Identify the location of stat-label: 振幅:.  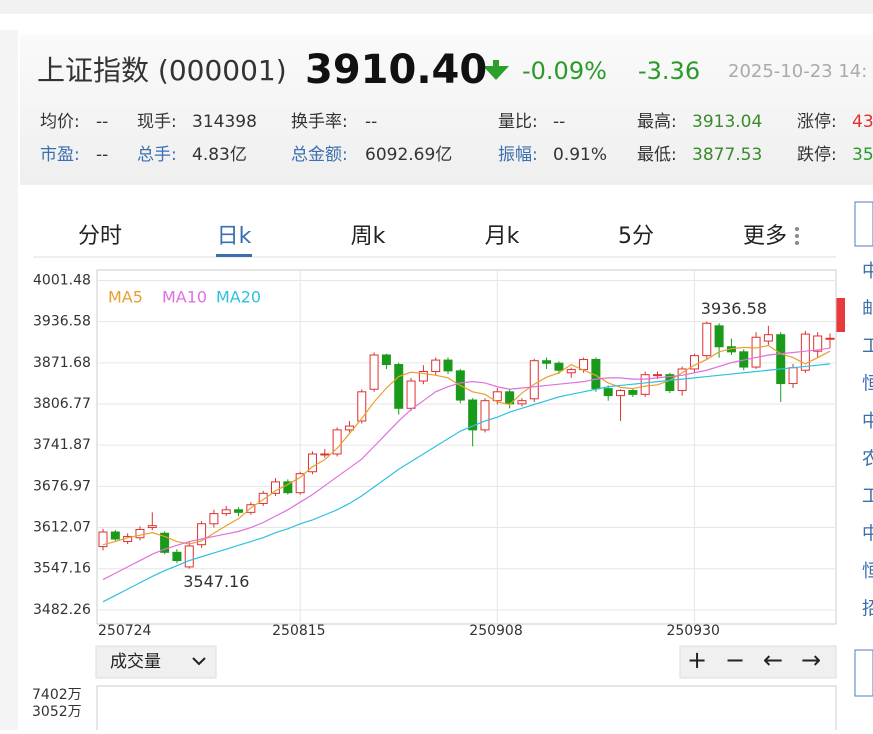
(518, 155).